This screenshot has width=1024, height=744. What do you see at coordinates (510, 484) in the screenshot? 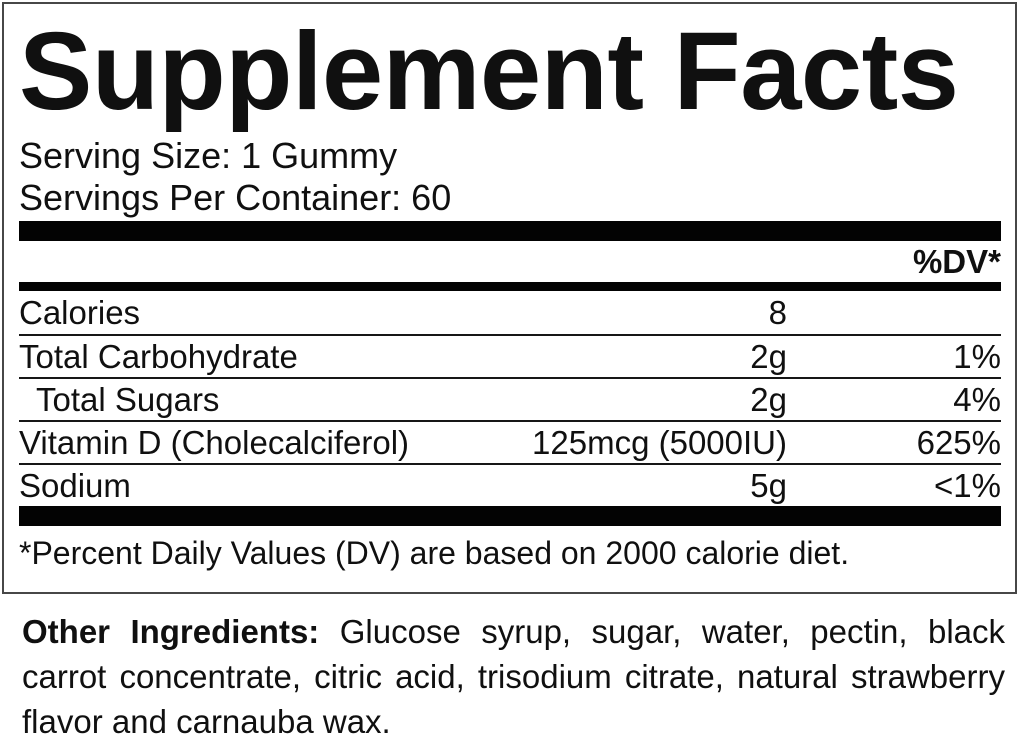
I see `nutrient-row: Sodium 5g <1%` at bounding box center [510, 484].